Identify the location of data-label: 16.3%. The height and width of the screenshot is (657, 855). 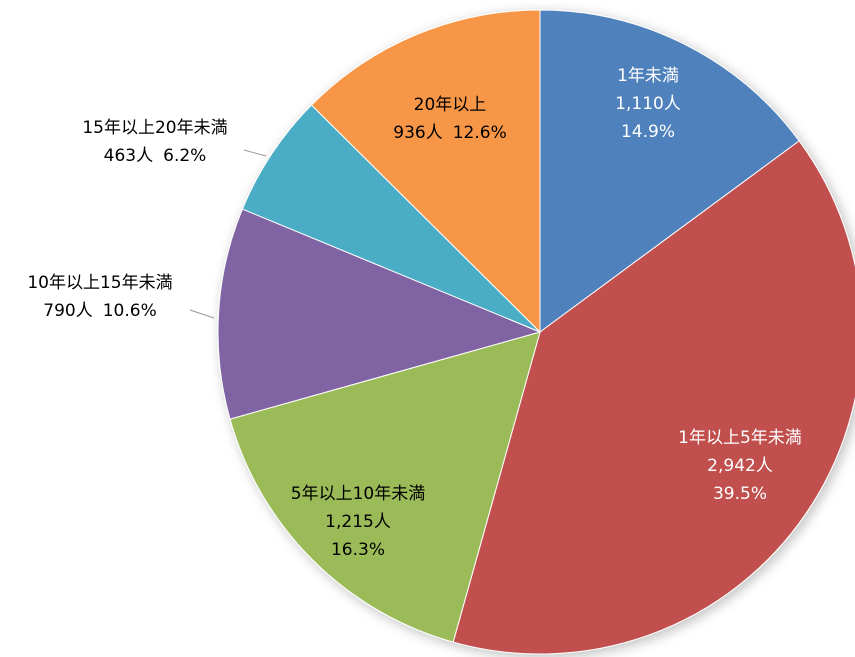
(358, 550).